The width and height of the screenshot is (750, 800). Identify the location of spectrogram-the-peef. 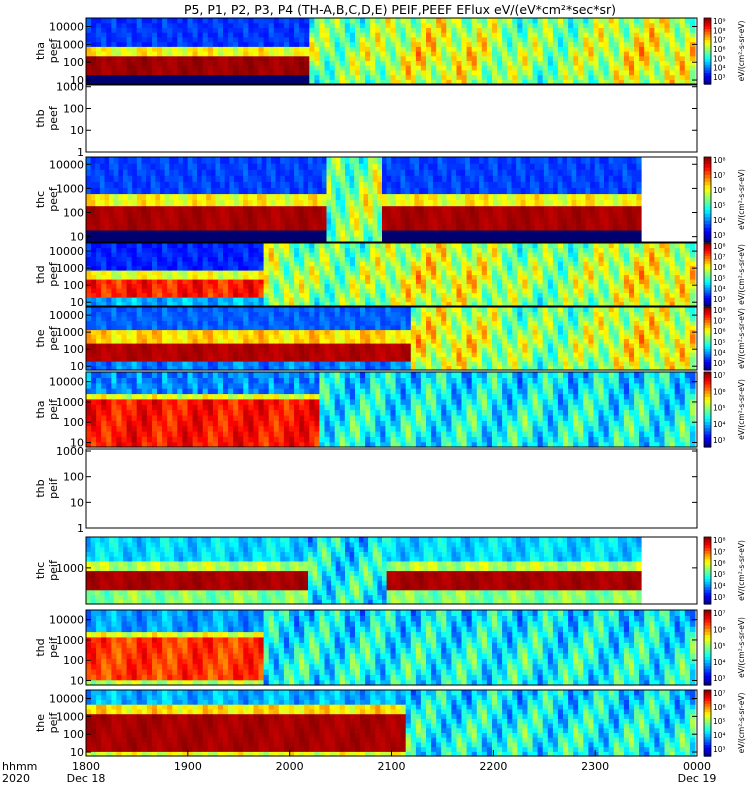
(391, 339).